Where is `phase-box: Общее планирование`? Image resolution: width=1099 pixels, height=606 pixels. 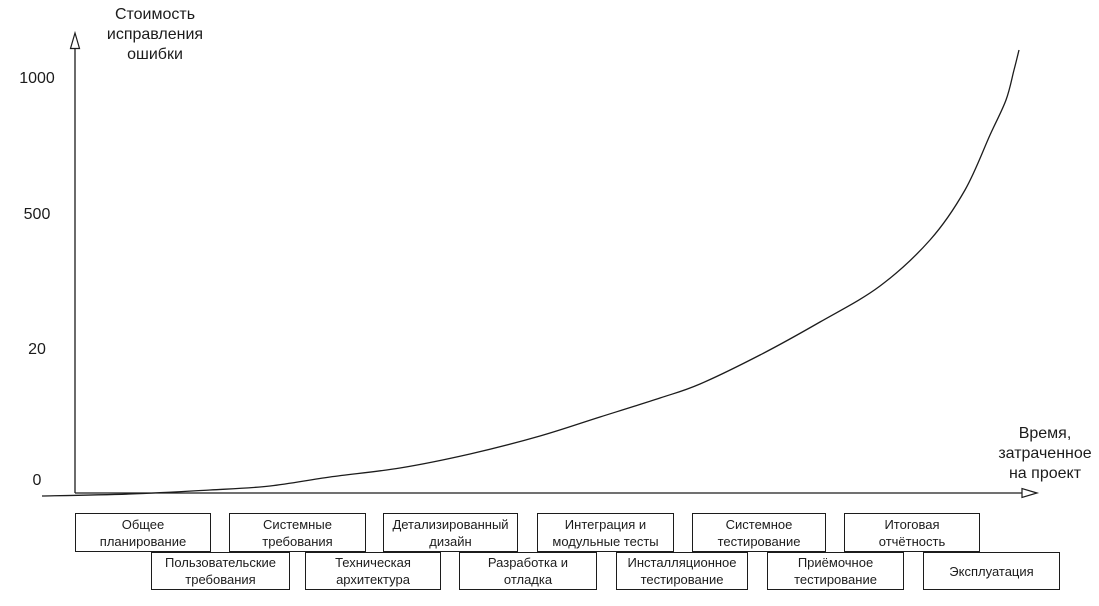 phase-box: Общее планирование is located at coordinates (143, 532).